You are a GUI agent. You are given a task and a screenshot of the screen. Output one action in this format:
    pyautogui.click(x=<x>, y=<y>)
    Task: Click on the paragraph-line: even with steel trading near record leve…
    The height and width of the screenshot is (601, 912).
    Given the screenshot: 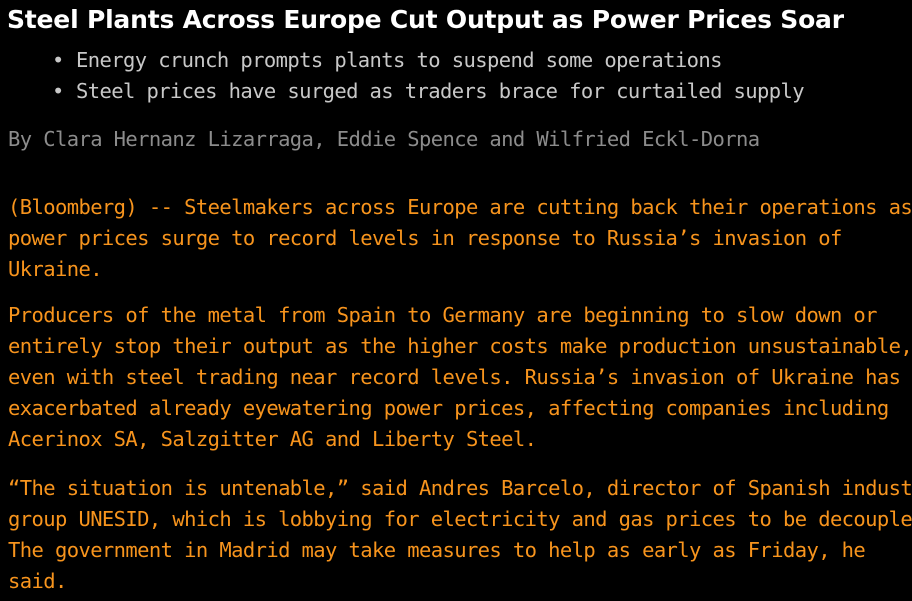 What is the action you would take?
    pyautogui.click(x=454, y=377)
    